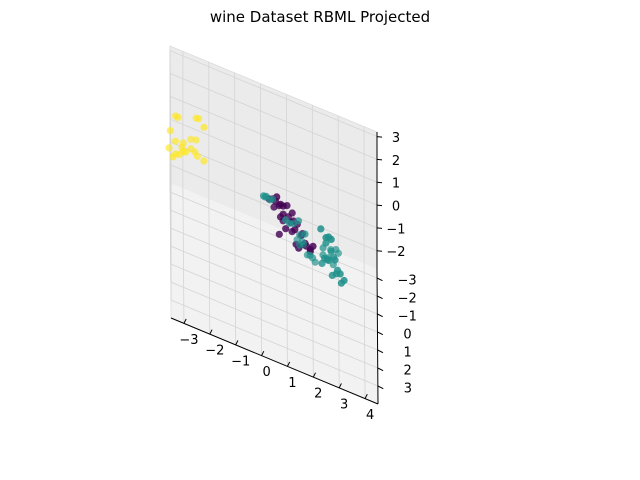 This screenshot has height=480, width=640. What do you see at coordinates (344, 404) in the screenshot?
I see `x-tick-label: 3` at bounding box center [344, 404].